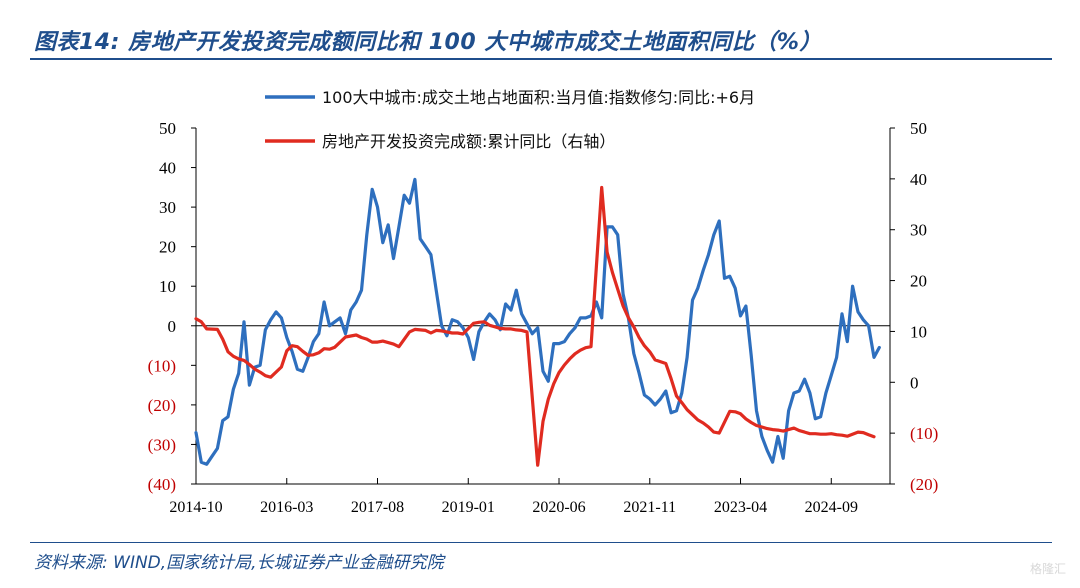  Describe the element at coordinates (740, 507) in the screenshot. I see `x-tick-label: 2023-04` at that location.